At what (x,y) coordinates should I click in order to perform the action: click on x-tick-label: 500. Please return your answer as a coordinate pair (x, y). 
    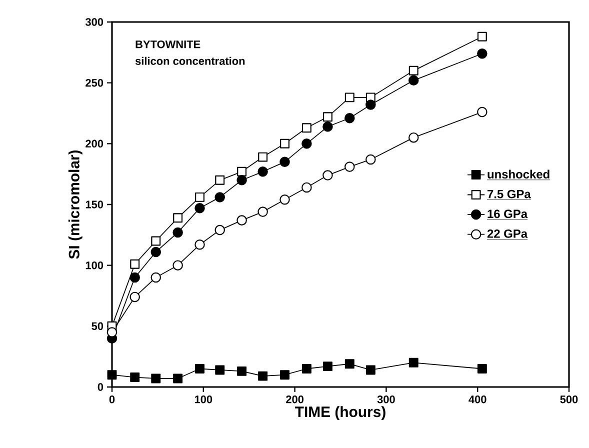
    Looking at the image, I should click on (569, 400).